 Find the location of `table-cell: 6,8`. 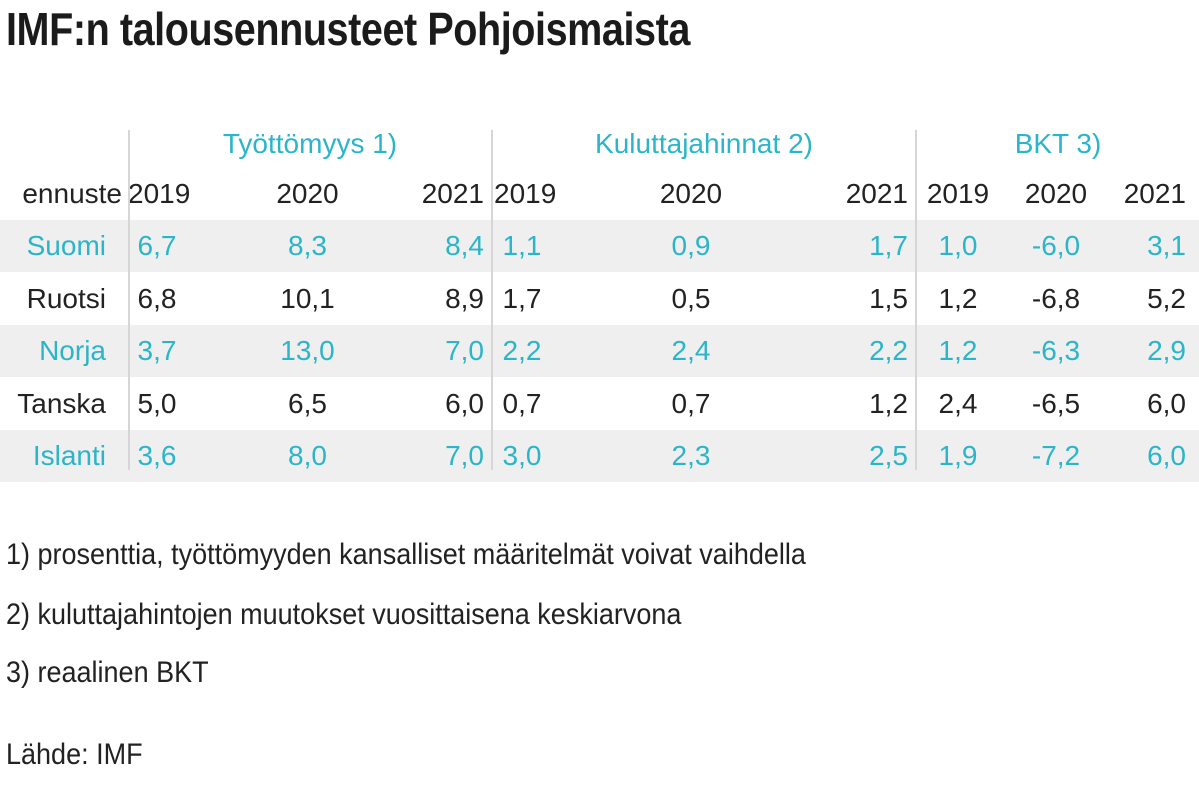

table-cell: 6,8 is located at coordinates (157, 298).